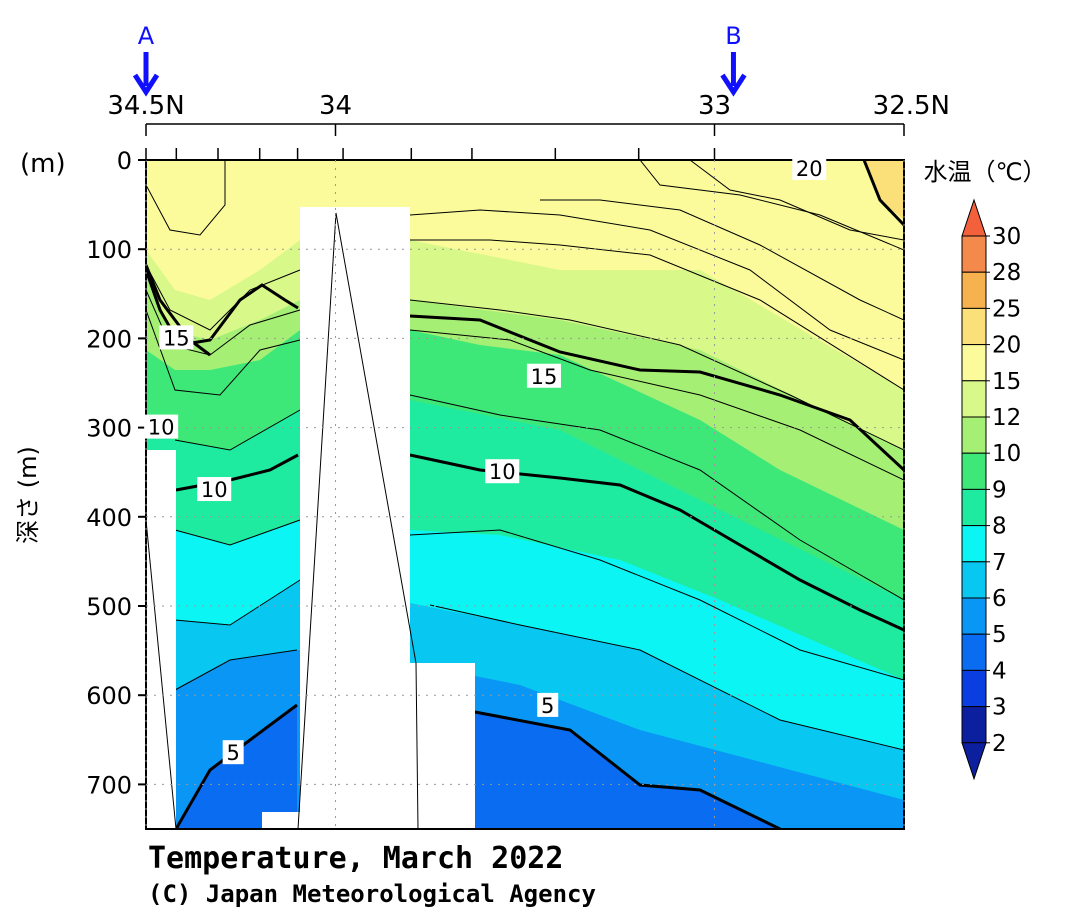 The height and width of the screenshot is (912, 1086). What do you see at coordinates (714, 106) in the screenshot?
I see `x-tick-label: 33` at bounding box center [714, 106].